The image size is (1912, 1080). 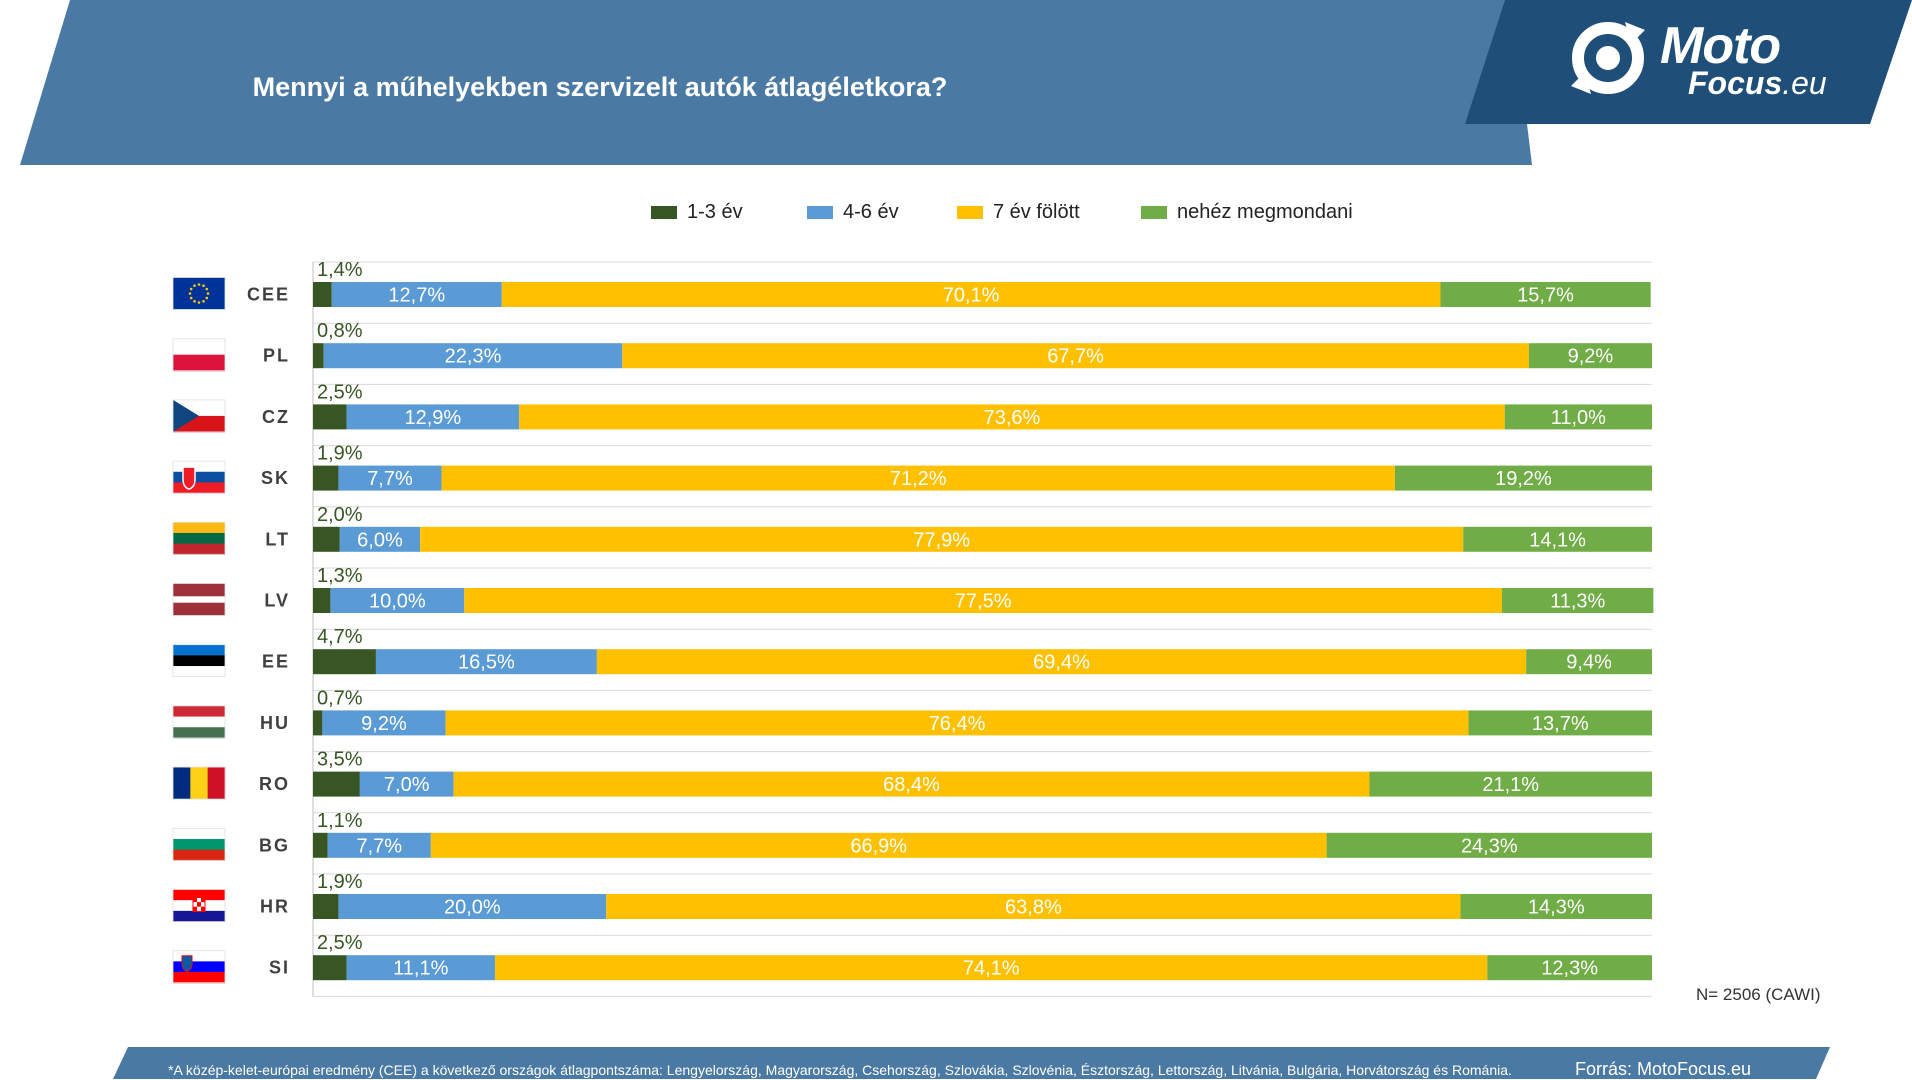 I want to click on legend-label: 1-3 év, so click(x=715, y=211).